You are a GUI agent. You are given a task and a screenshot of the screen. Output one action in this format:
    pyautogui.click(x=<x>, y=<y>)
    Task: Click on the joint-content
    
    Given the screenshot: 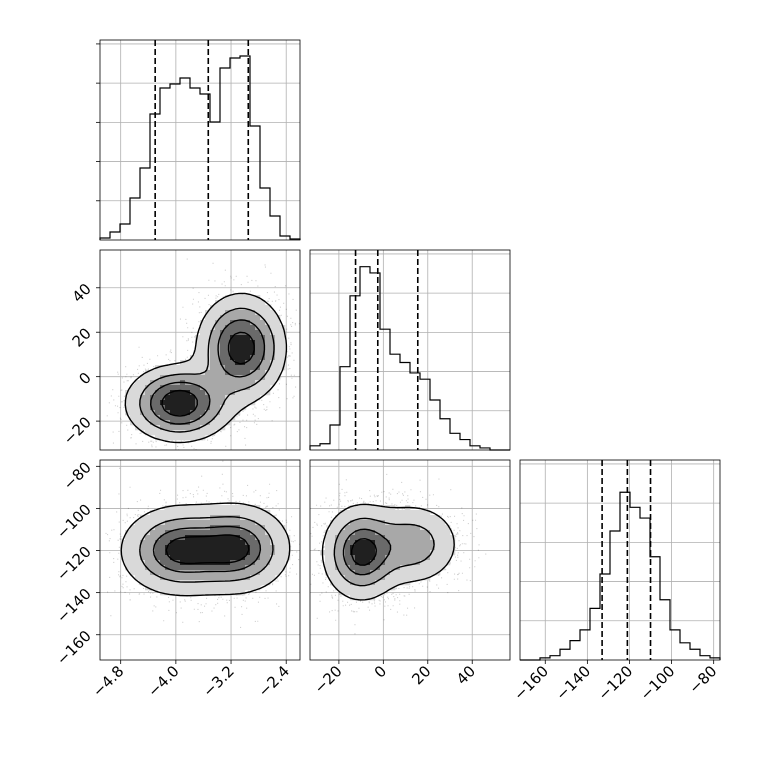 What is the action you would take?
    pyautogui.click(x=410, y=560)
    